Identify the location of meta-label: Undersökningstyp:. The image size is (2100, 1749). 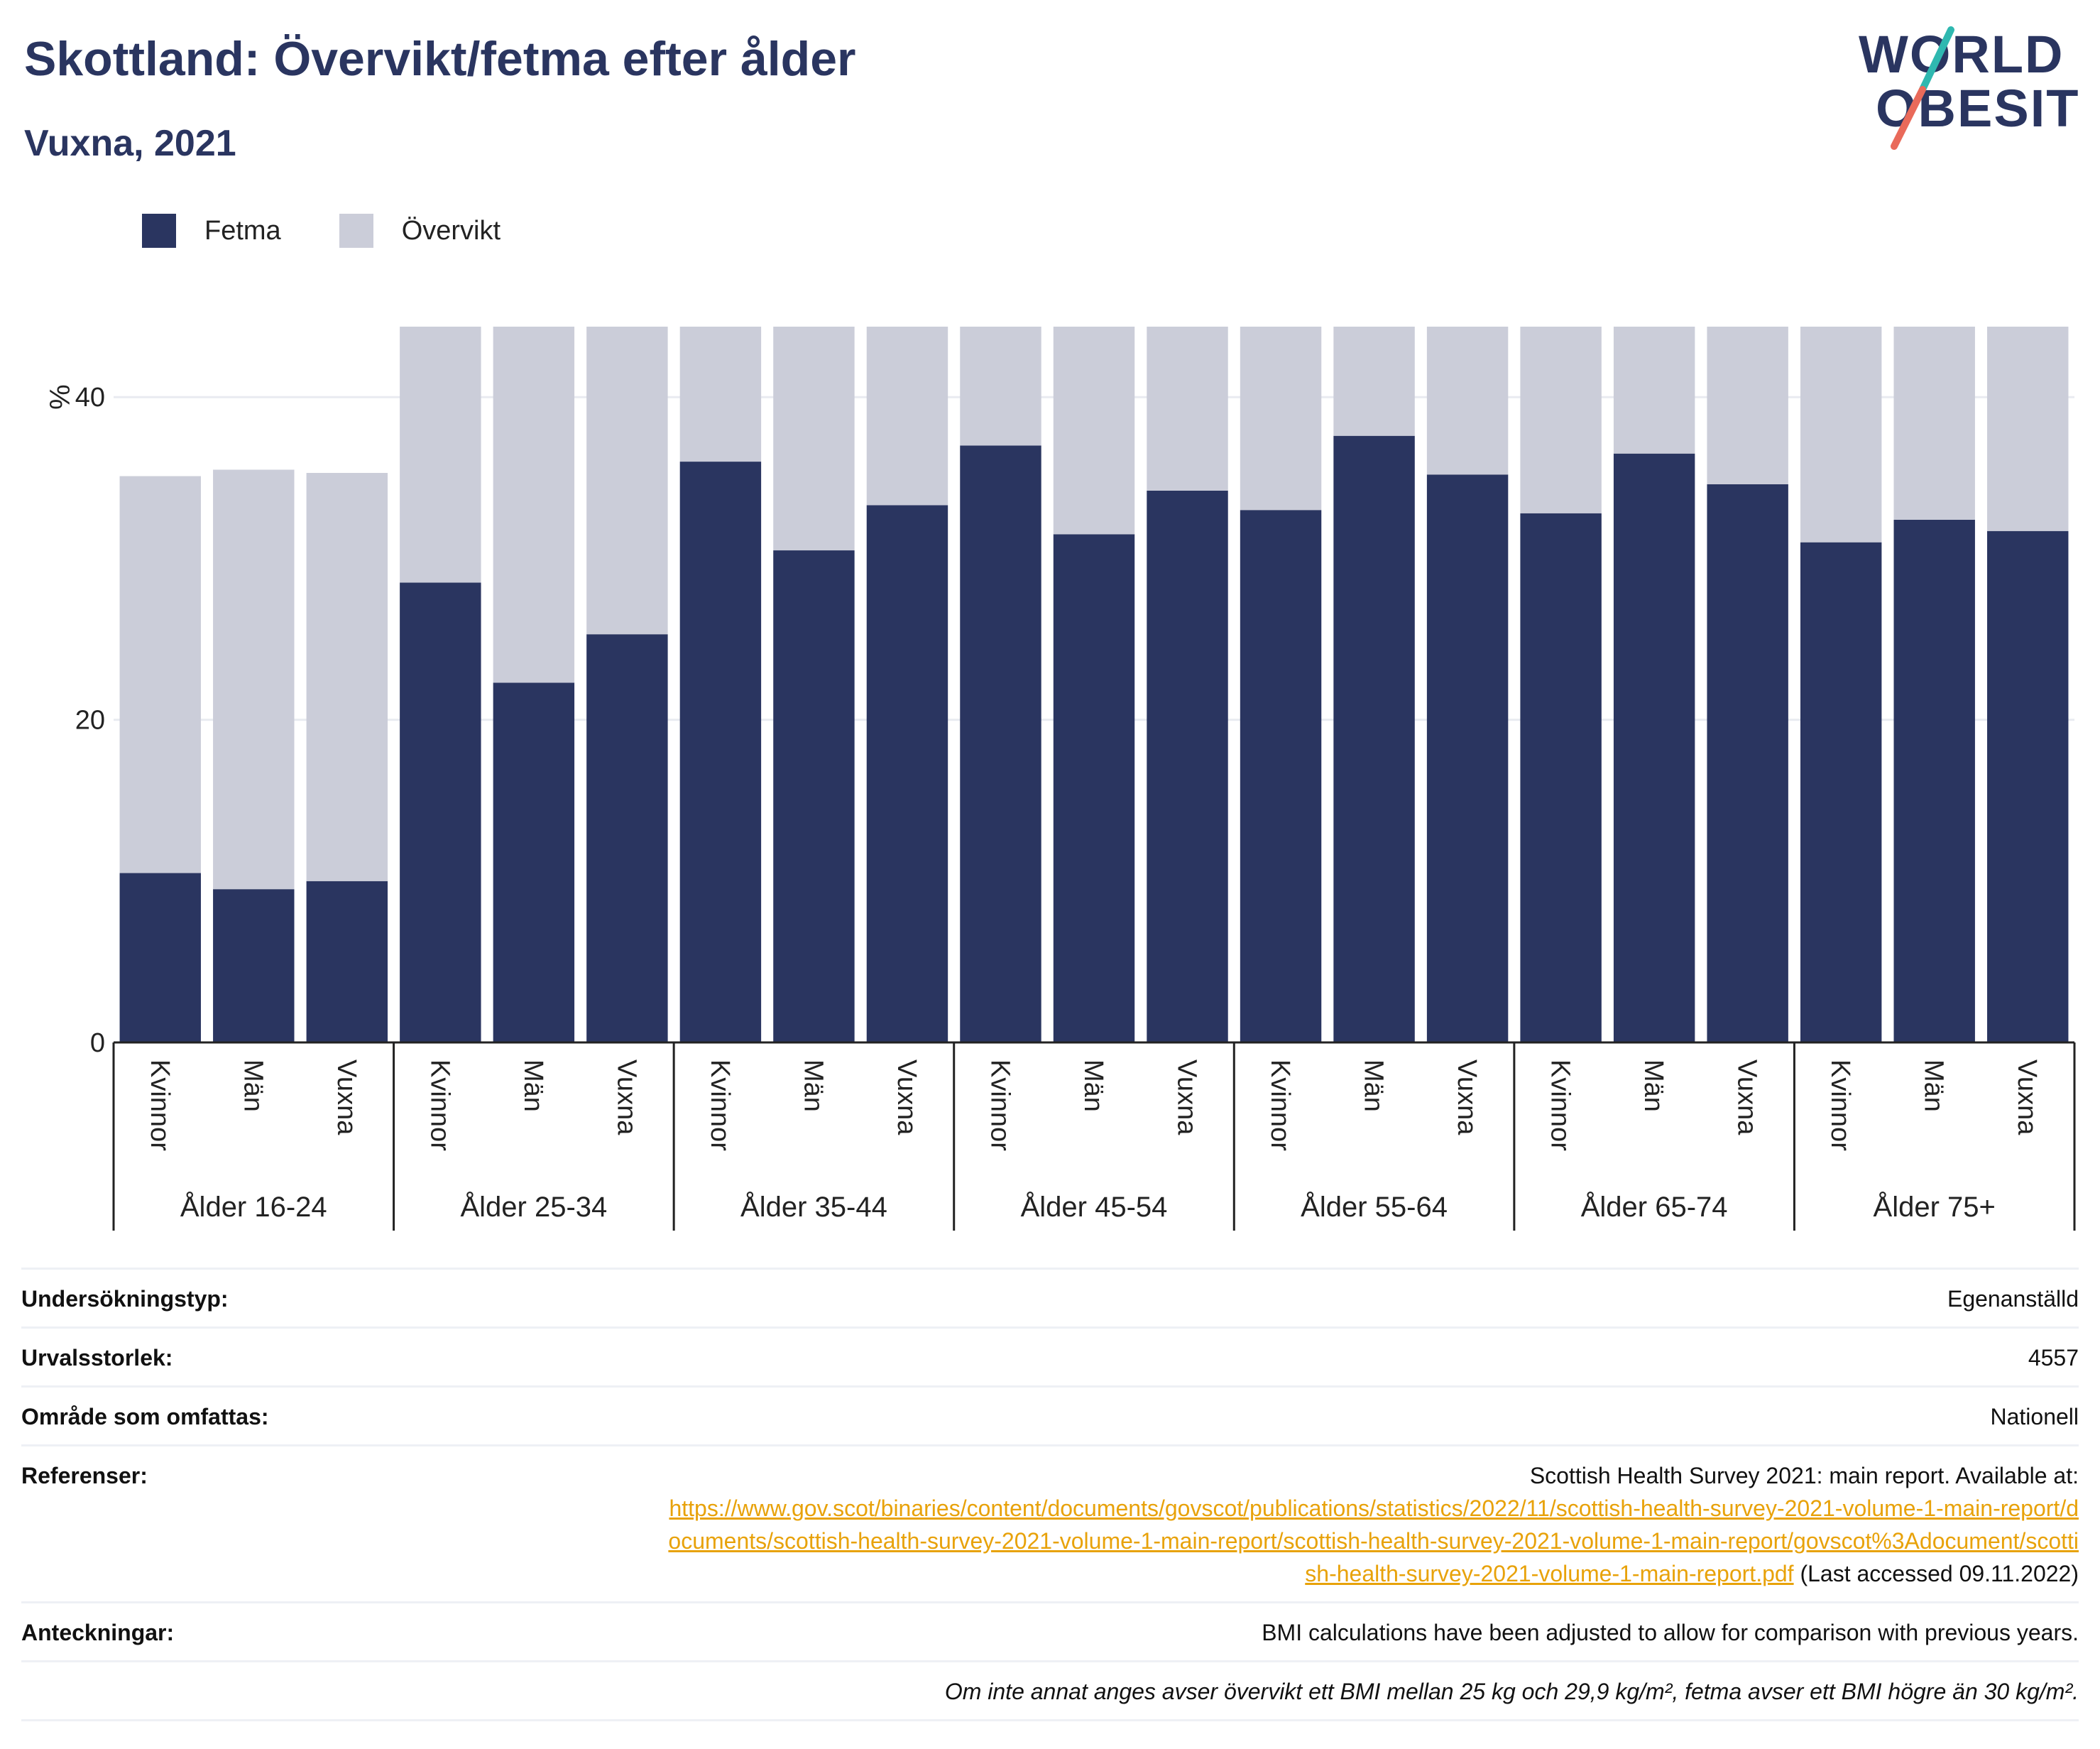
(125, 1299).